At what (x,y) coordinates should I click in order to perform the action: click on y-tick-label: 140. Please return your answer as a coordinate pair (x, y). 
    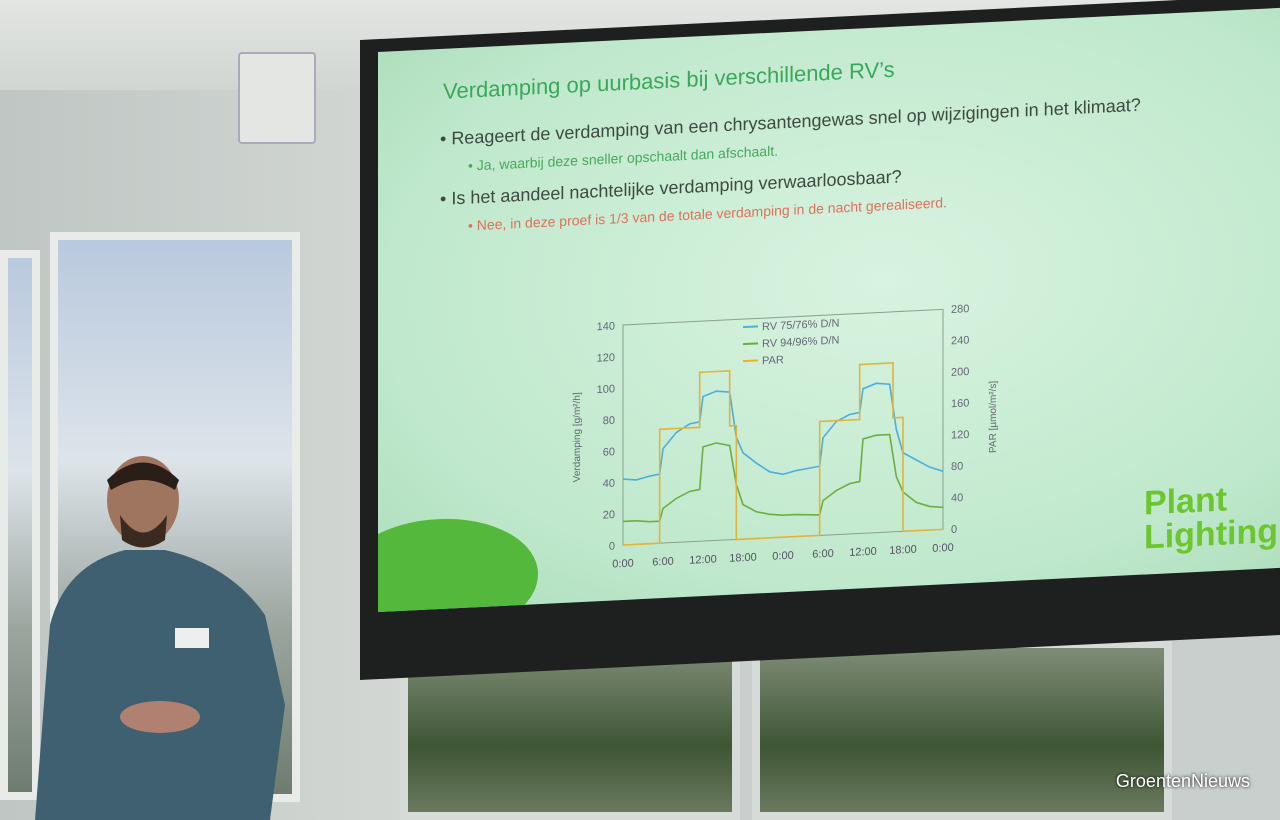
    Looking at the image, I should click on (606, 326).